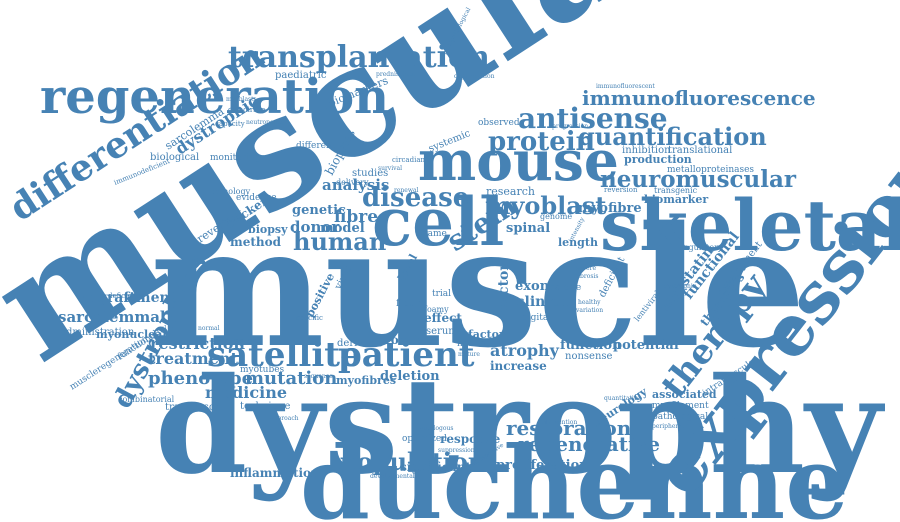  Describe the element at coordinates (436, 467) in the screenshot. I see `word-significant: significant` at that location.